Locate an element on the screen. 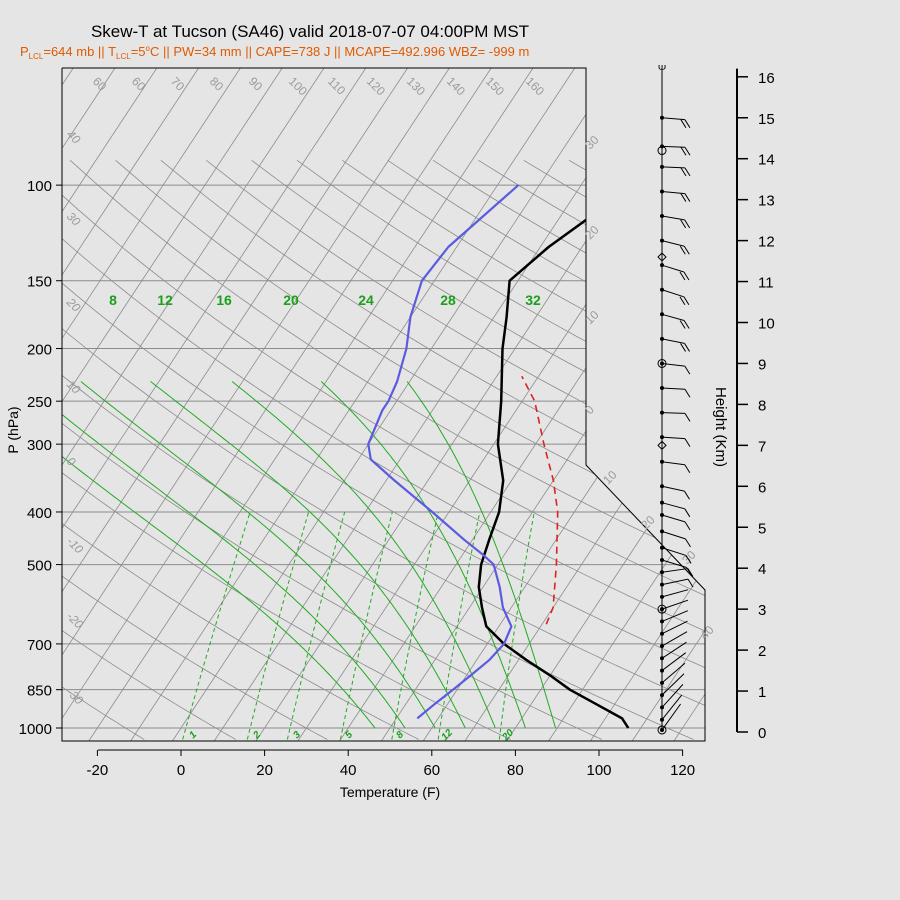  height-tick-label: 9 is located at coordinates (762, 364).